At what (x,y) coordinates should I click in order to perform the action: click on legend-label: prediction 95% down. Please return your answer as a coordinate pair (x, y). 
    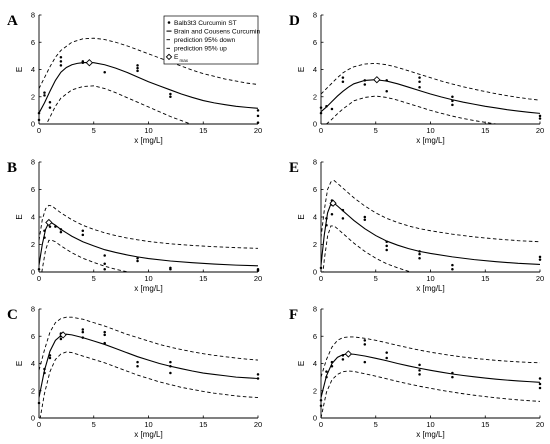
    Looking at the image, I should click on (205, 40).